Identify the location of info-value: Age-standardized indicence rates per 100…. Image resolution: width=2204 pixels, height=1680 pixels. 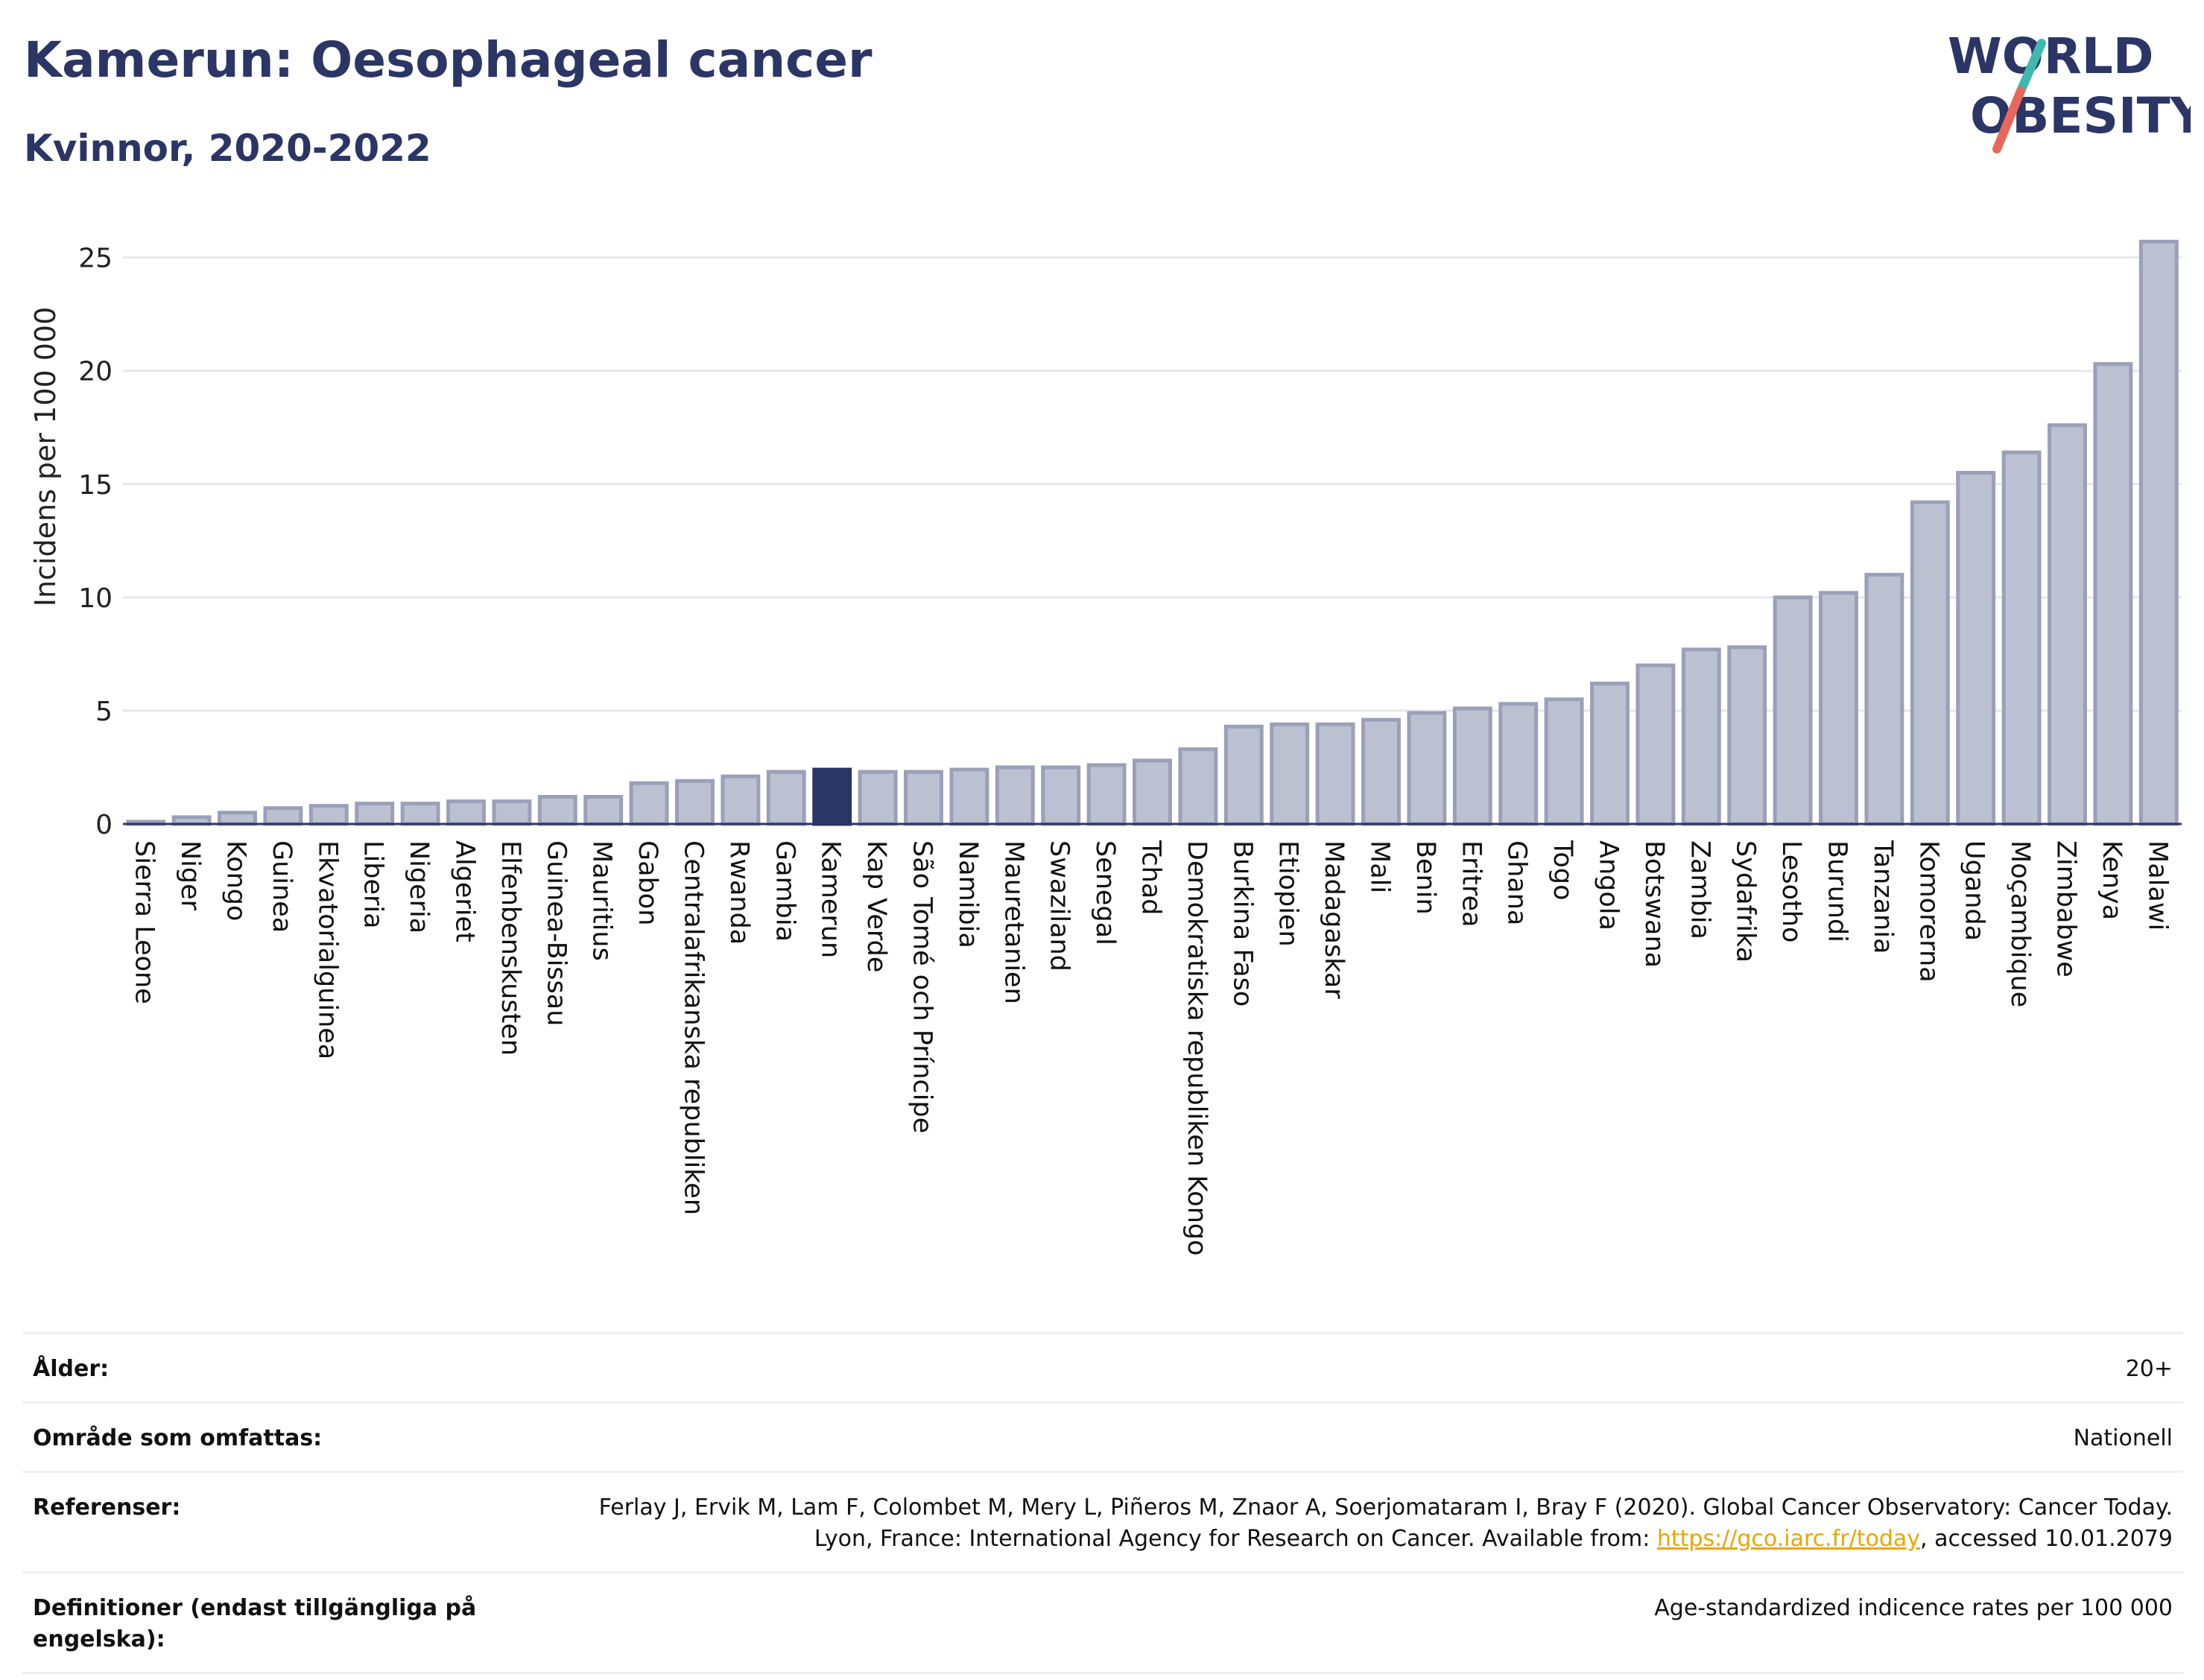
(1914, 1608).